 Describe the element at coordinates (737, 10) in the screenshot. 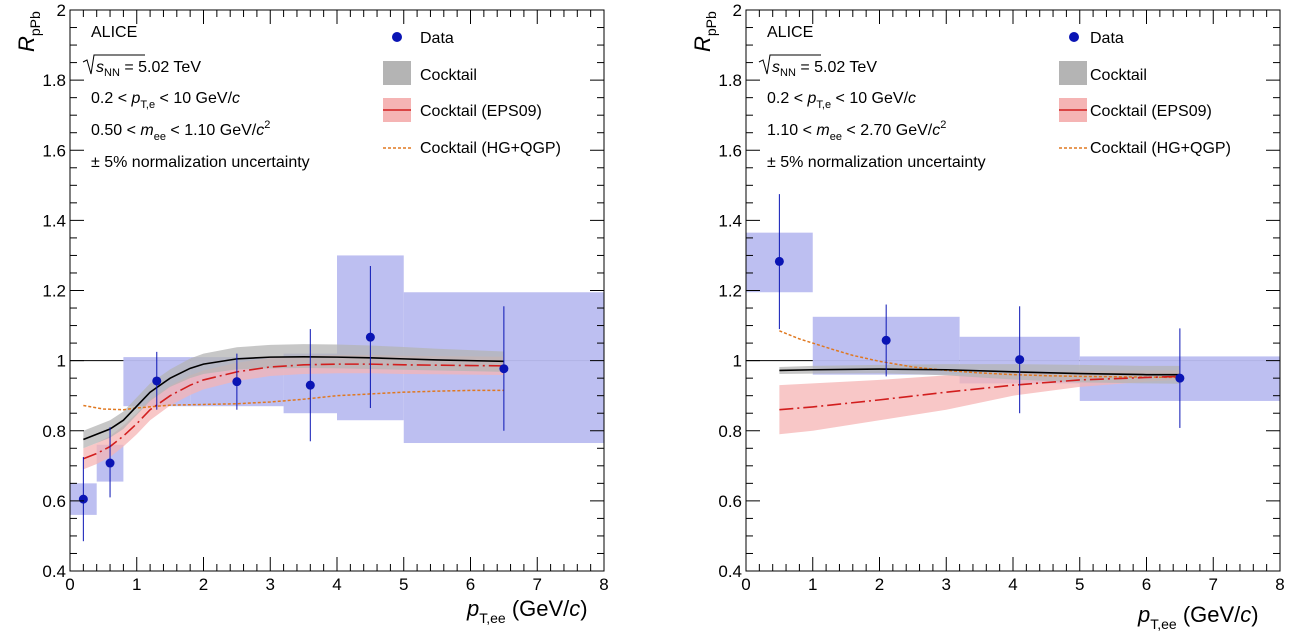

I see `right-y-tick-label: 2` at that location.